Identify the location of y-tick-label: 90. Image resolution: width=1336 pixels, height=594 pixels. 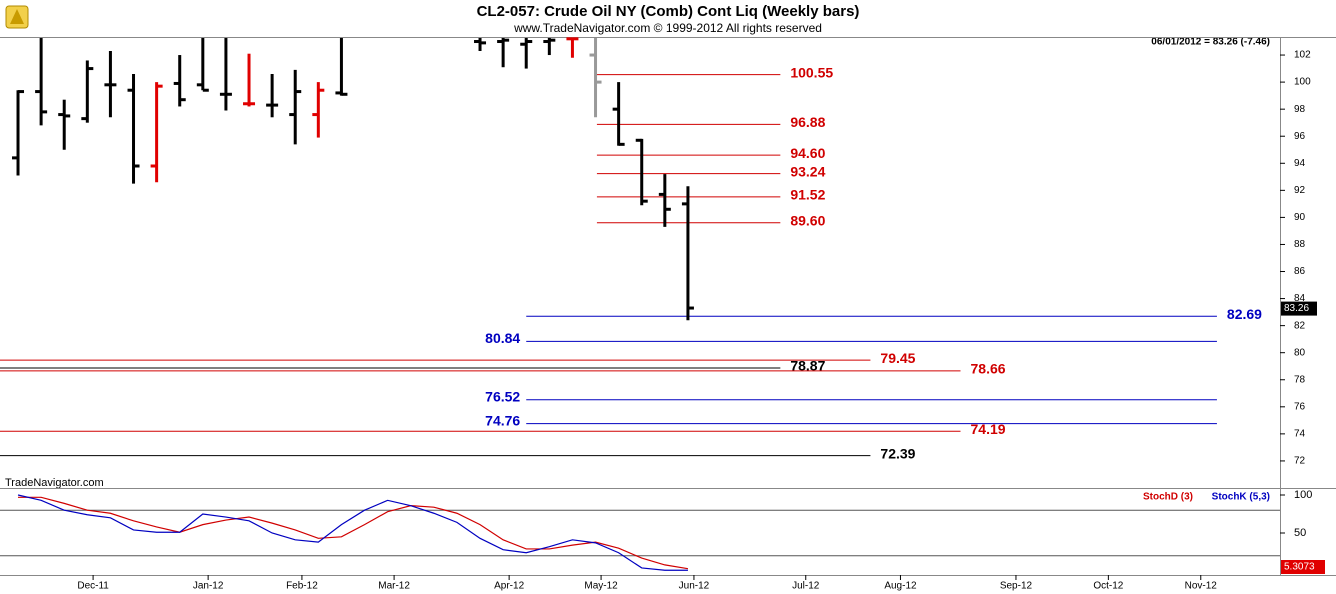
(1300, 217).